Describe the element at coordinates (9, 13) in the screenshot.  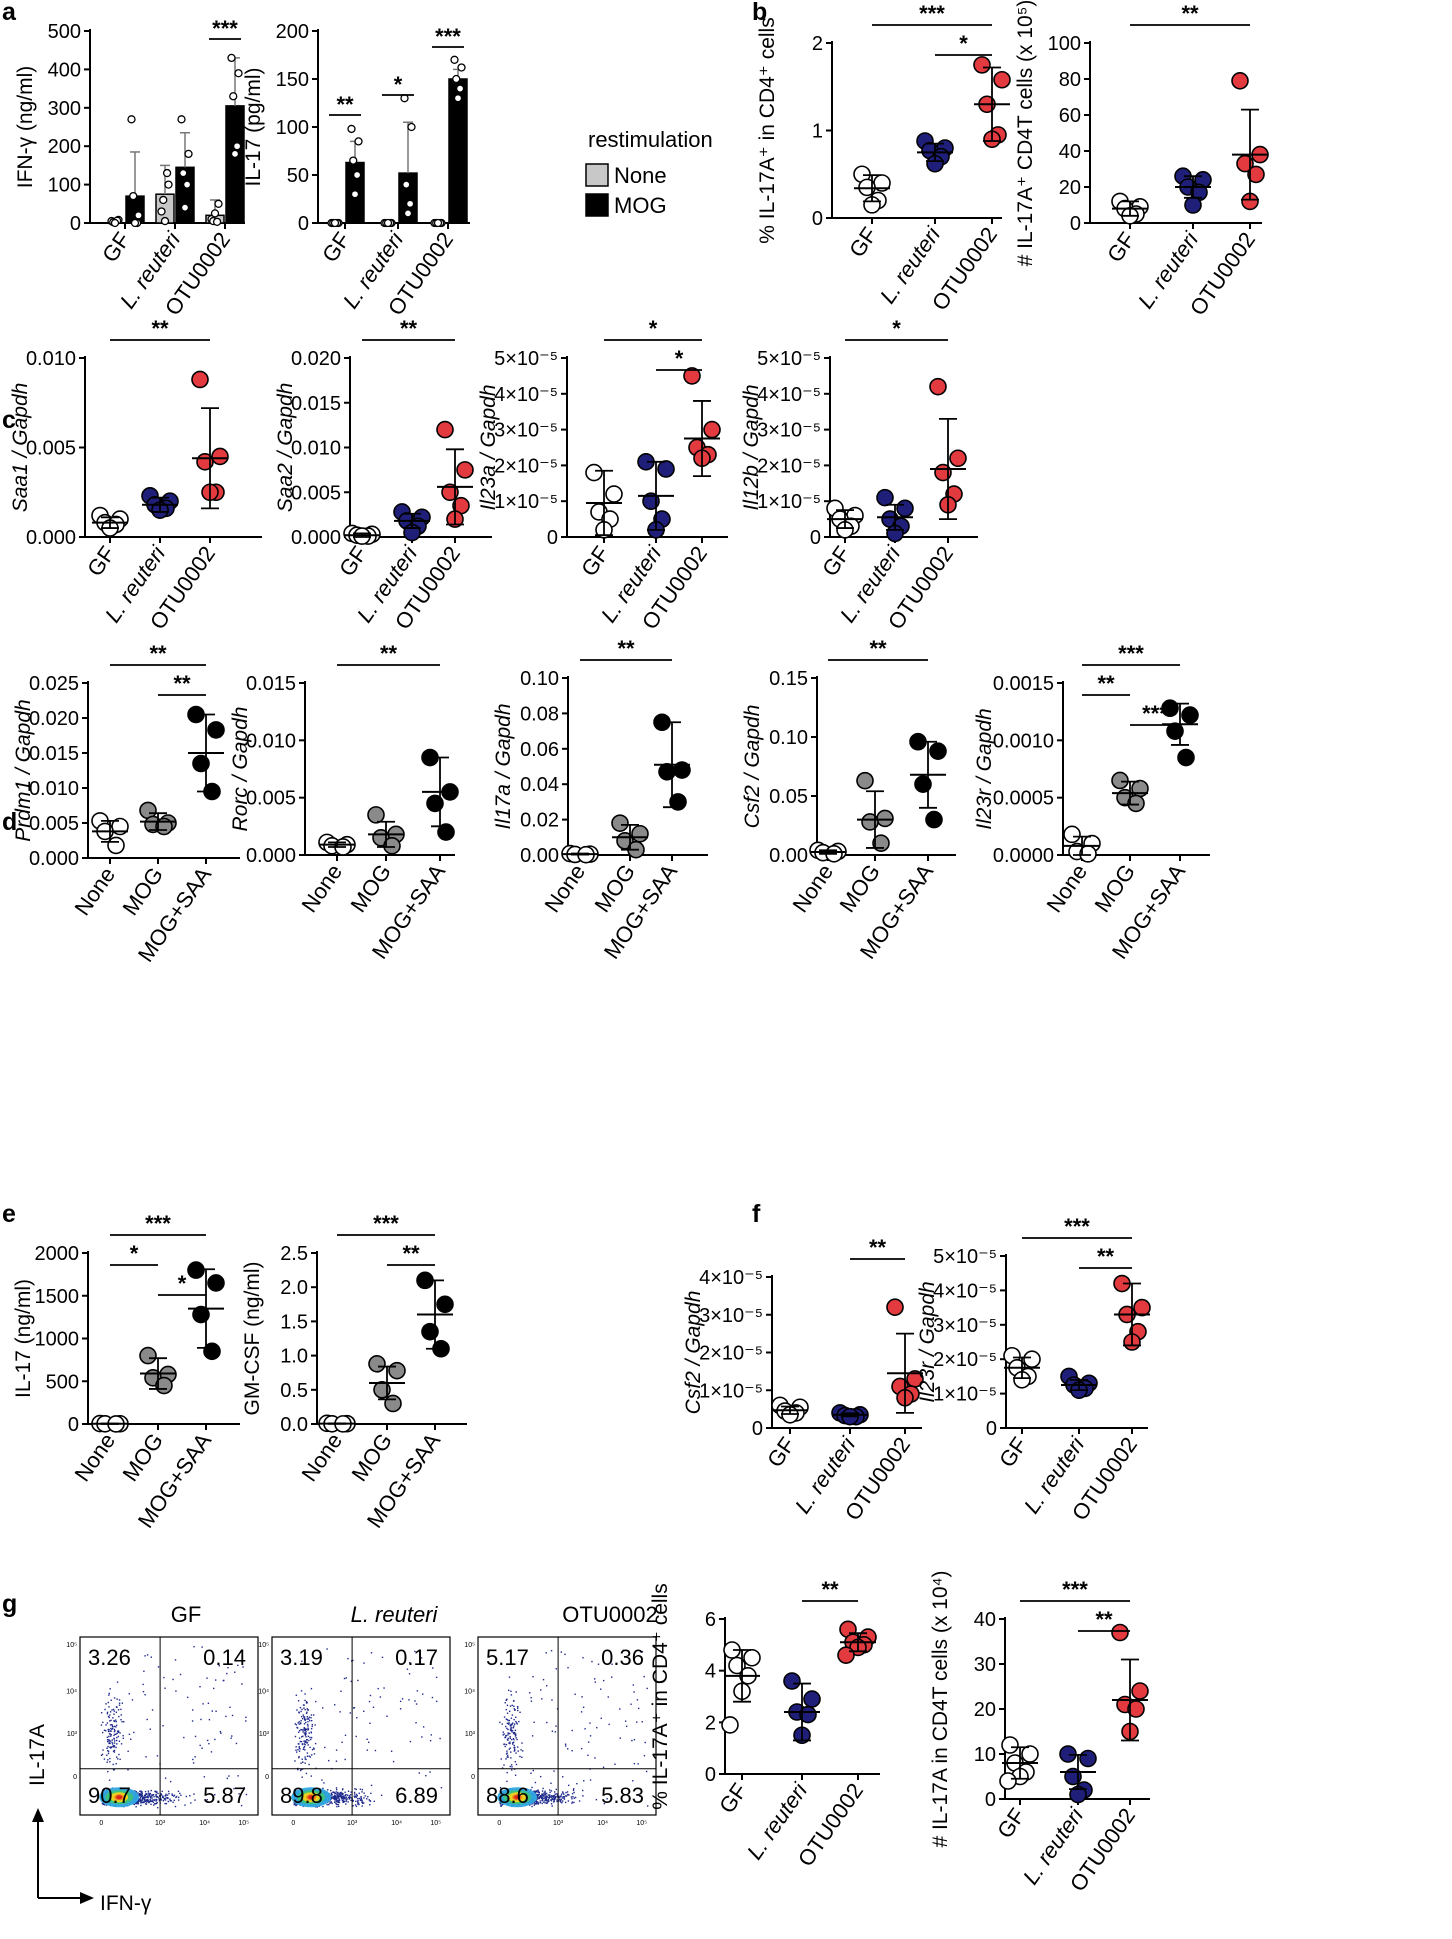
I see `panel-label-a: a` at that location.